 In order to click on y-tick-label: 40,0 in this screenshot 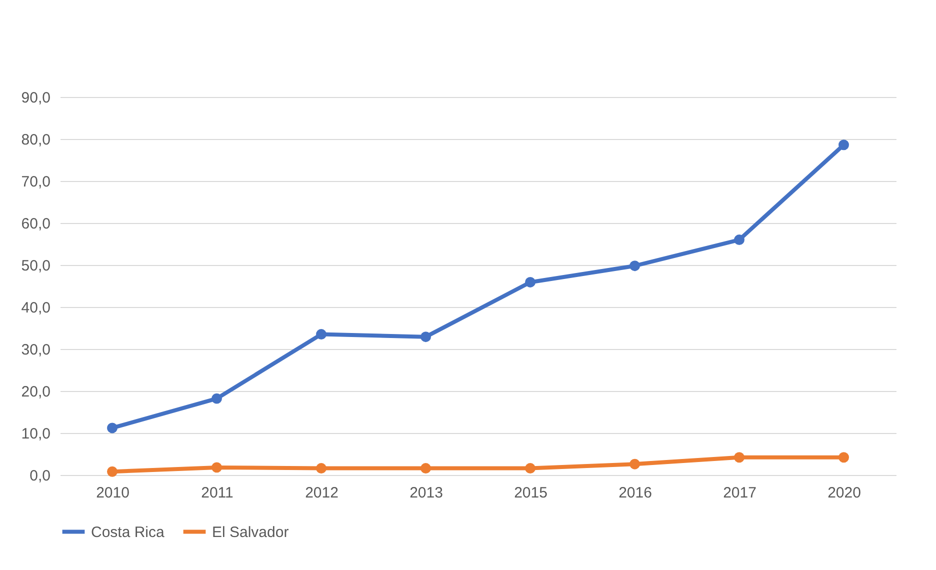, I will do `click(35, 308)`.